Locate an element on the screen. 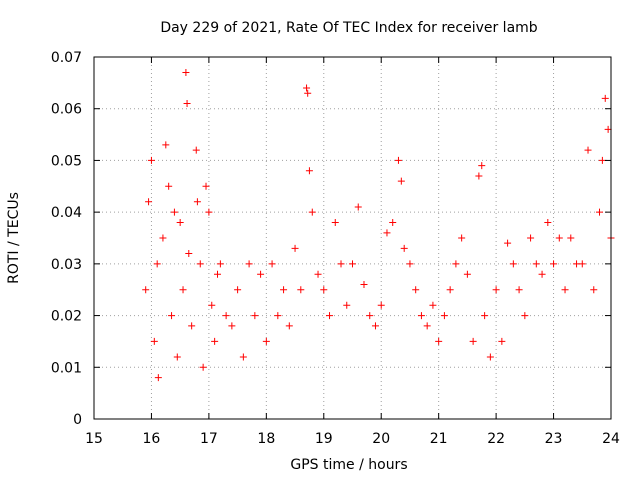 This screenshot has height=480, width=640. x-tick-label: 20 is located at coordinates (381, 439).